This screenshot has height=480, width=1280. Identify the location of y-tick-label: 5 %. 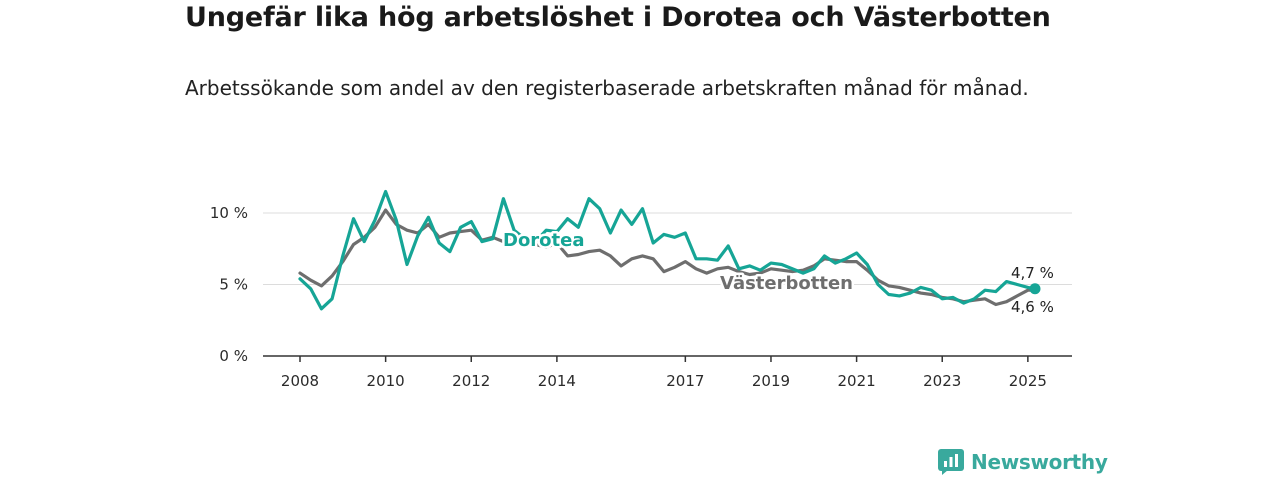
(233, 285).